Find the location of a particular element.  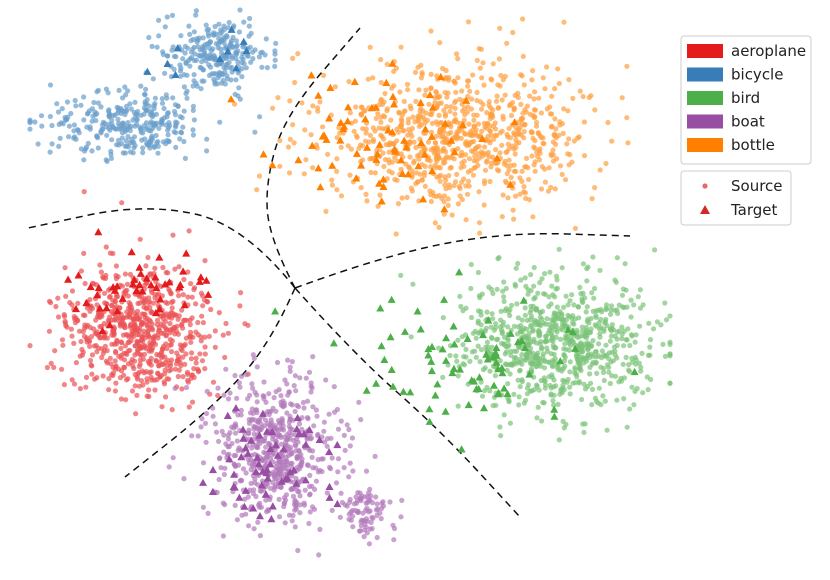

target-point-bicycle is located at coordinates (243, 41).